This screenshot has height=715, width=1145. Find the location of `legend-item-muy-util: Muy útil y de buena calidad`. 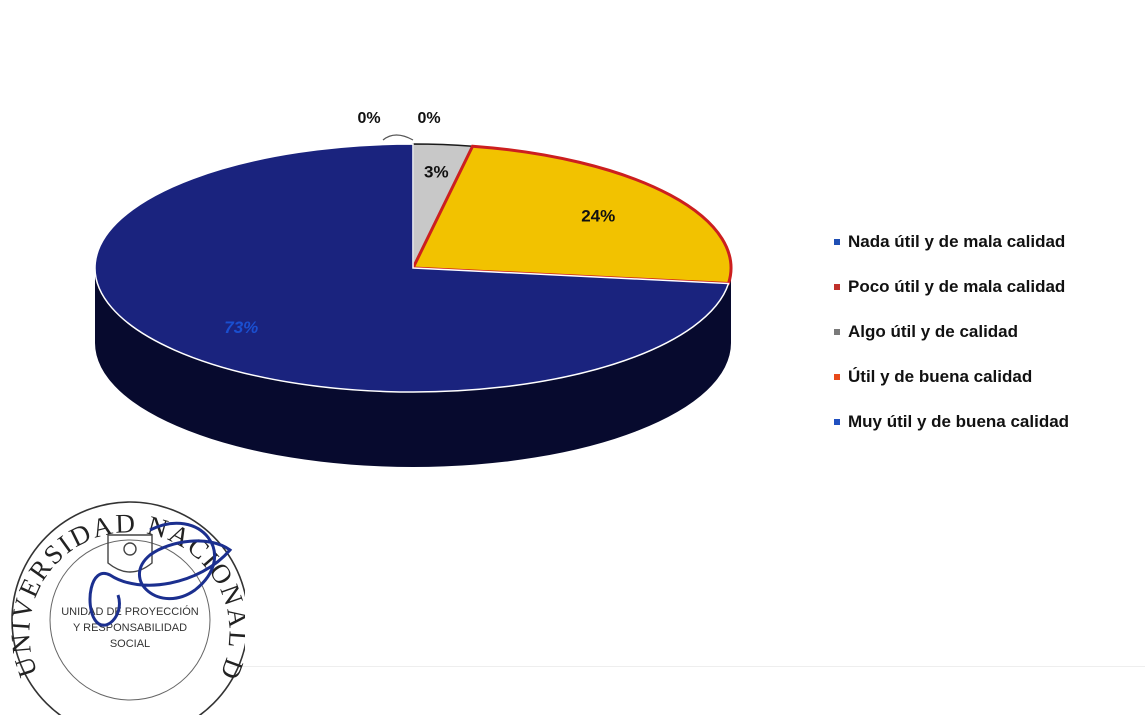

legend-item-muy-util: Muy útil y de buena calidad is located at coordinates (951, 422).